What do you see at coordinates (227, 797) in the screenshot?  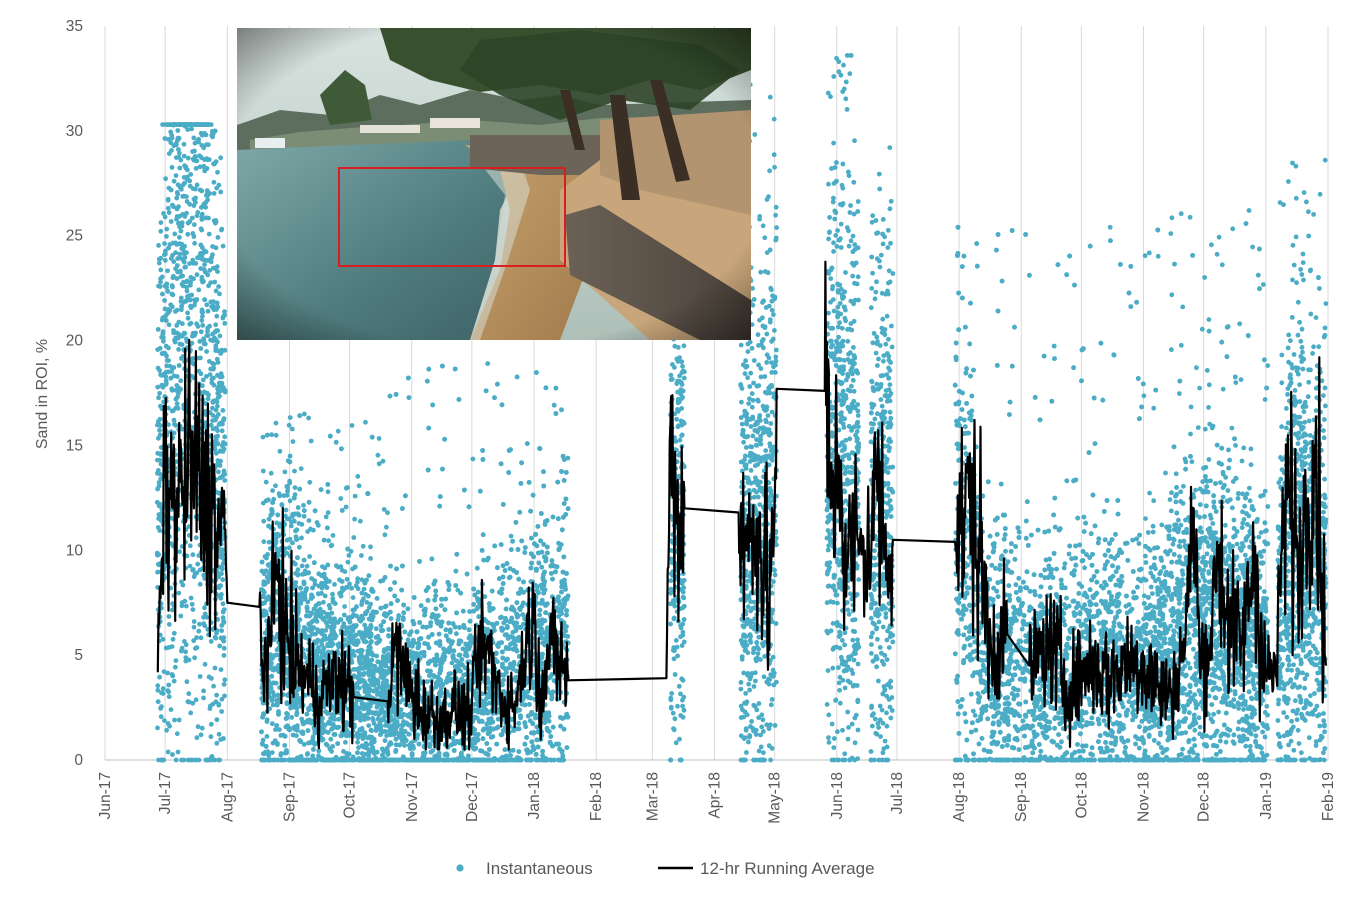 I see `x-tick-label: Aug-17` at bounding box center [227, 797].